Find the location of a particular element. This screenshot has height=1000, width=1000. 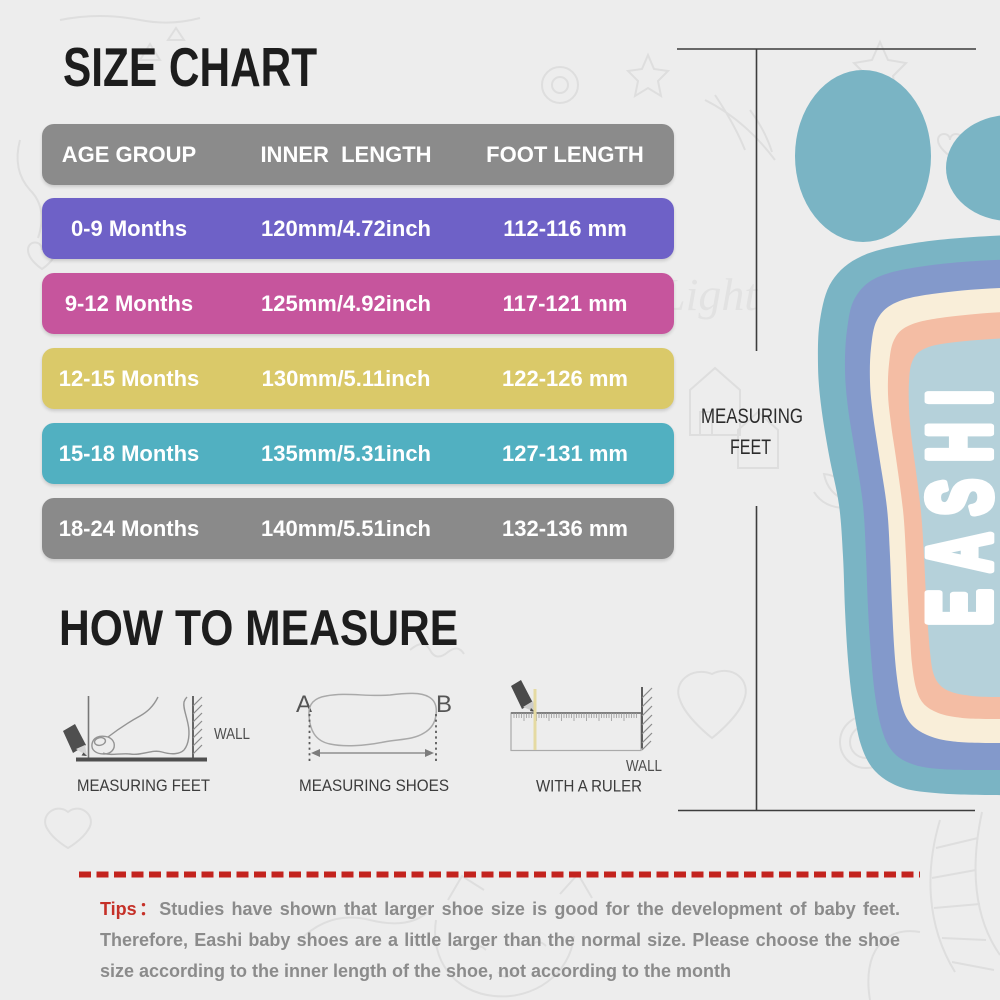

svg-text: WITH A RULER is located at coordinates (589, 786).